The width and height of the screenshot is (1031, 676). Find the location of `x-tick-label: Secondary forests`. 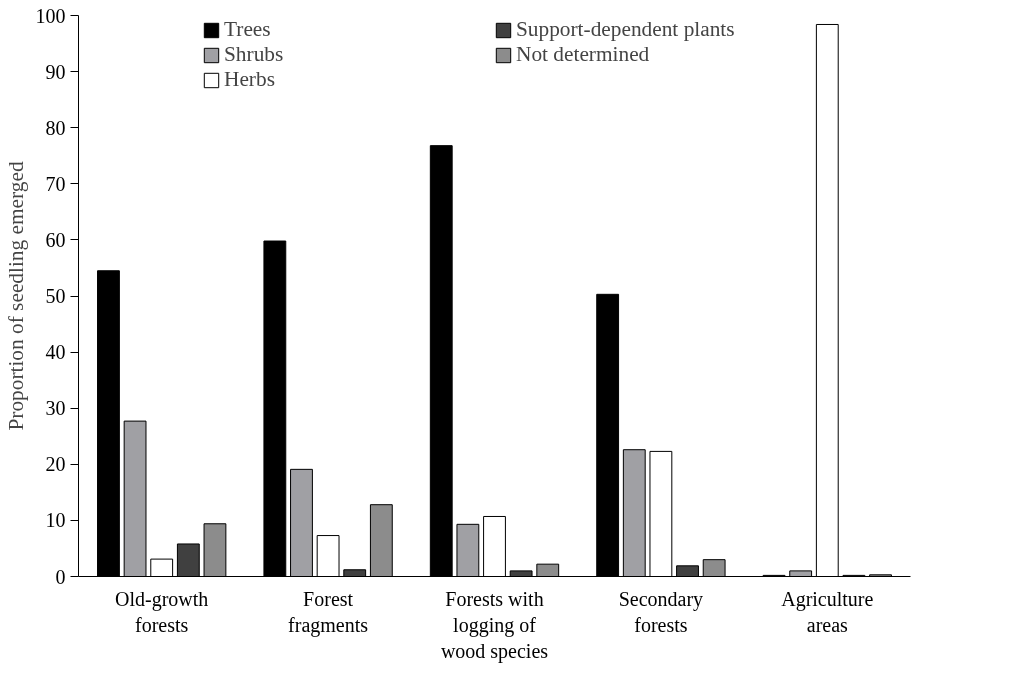

x-tick-label: Secondary forests is located at coordinates (661, 611).